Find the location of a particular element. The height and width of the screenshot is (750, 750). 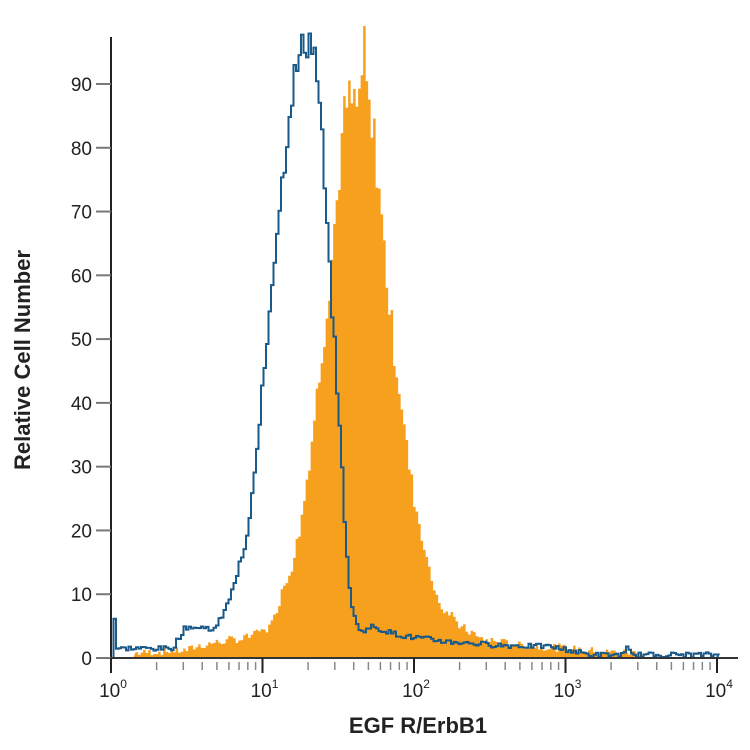

y-axis-ticks: 0 10 20 30 40 50 60 70 80 90 is located at coordinates (91, 372).